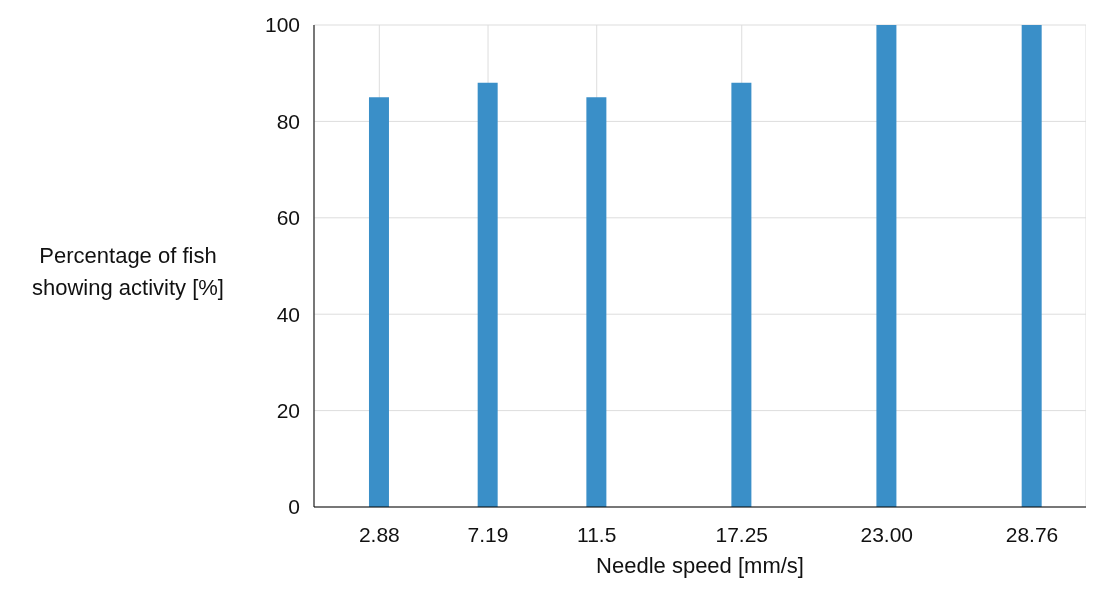 The image size is (1094, 595). Describe the element at coordinates (288, 218) in the screenshot. I see `y-tick-label: 60` at that location.